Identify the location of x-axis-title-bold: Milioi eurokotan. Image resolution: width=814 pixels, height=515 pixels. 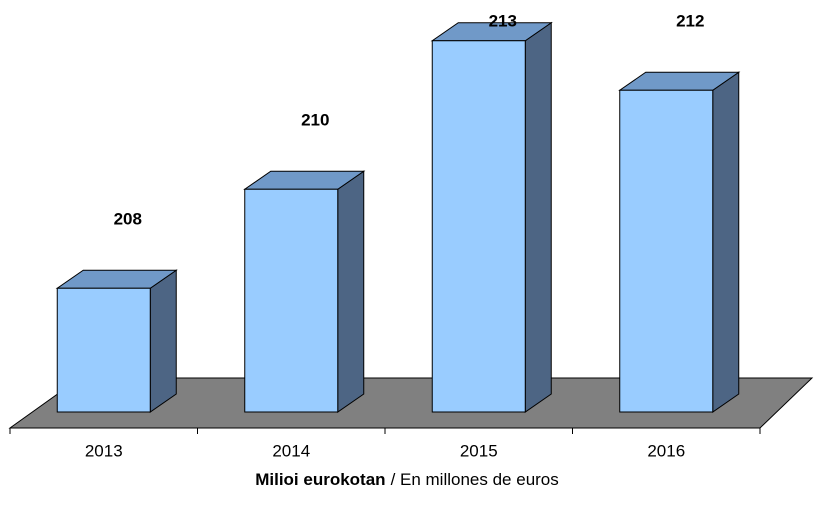
(320, 479).